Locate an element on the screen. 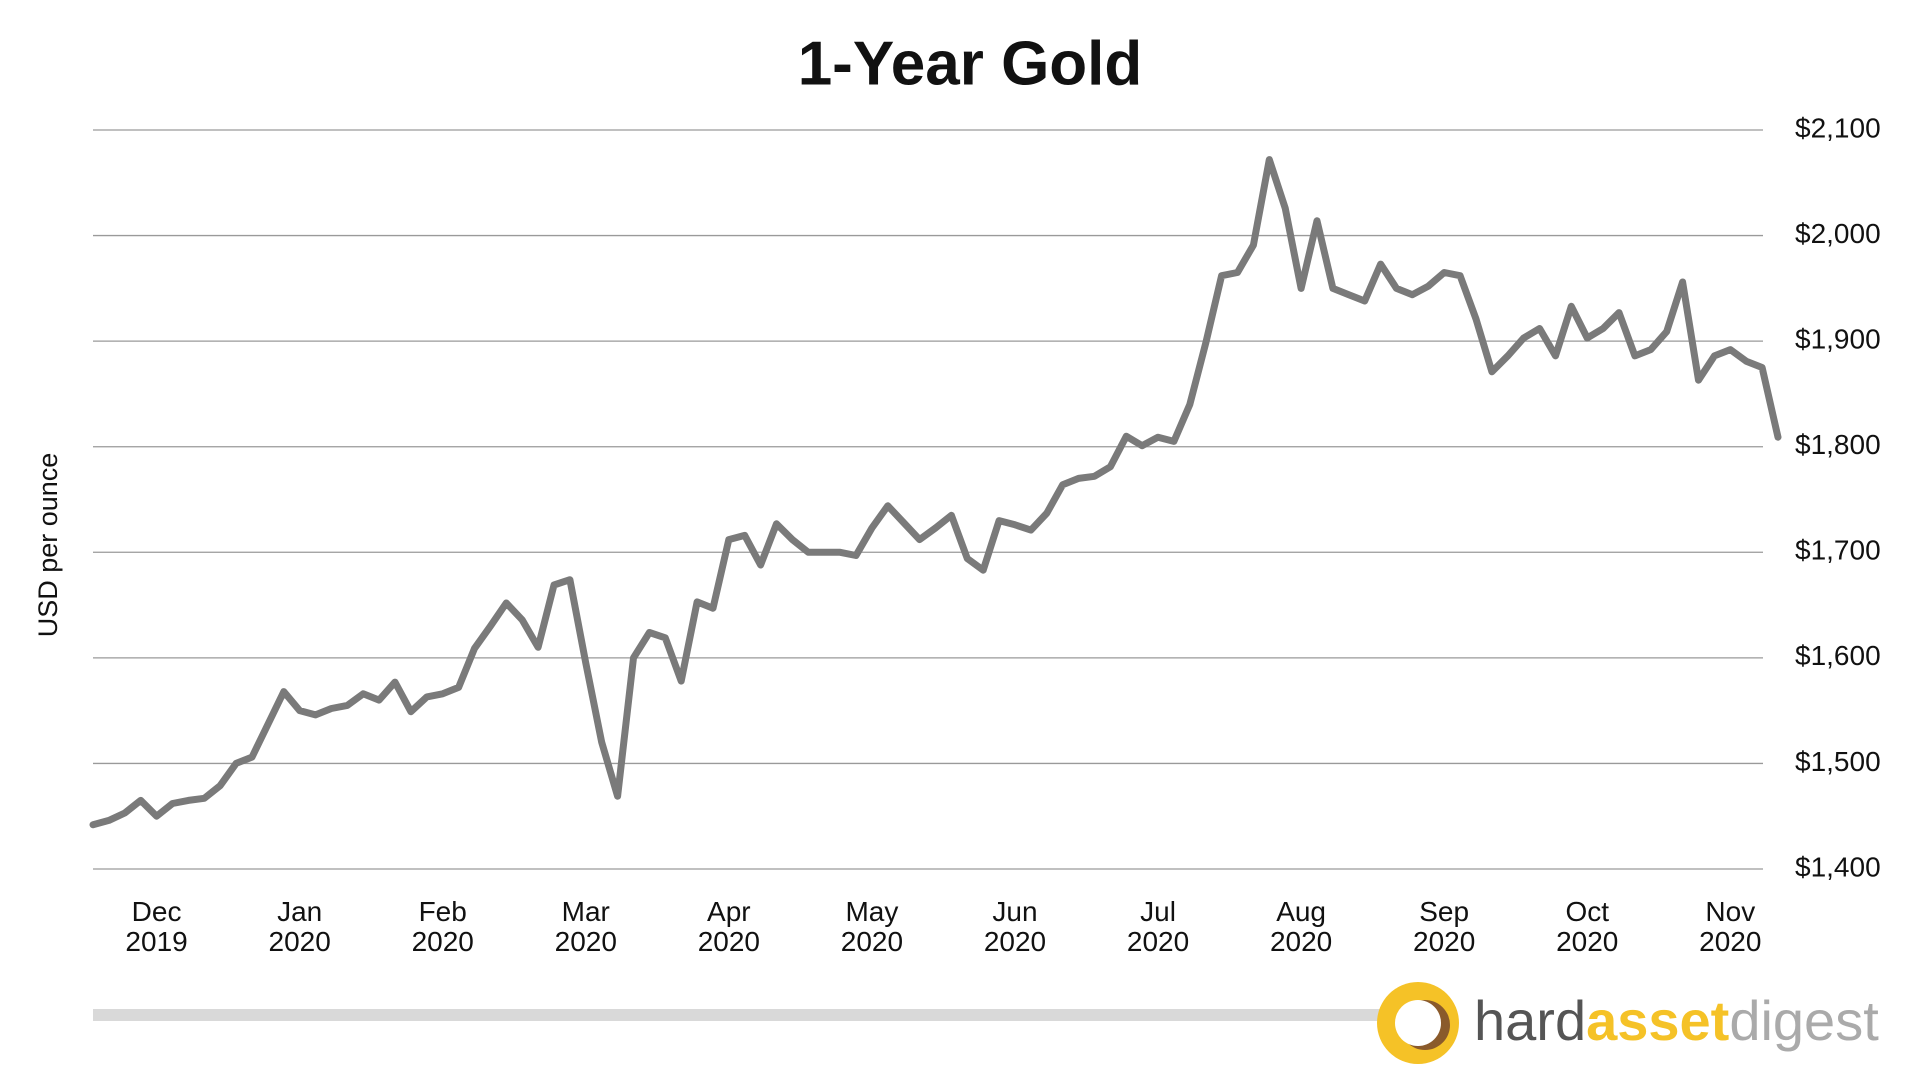 Image resolution: width=1920 pixels, height=1080 pixels. x-tick-label: Oct 2020 is located at coordinates (1587, 926).